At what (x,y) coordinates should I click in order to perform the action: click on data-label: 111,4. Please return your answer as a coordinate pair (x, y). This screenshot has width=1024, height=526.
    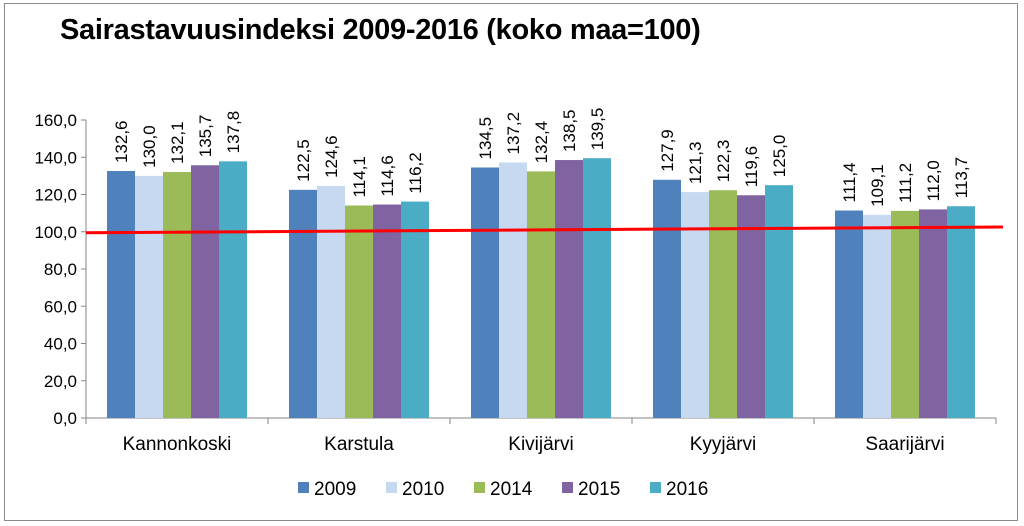
    Looking at the image, I should click on (849, 182).